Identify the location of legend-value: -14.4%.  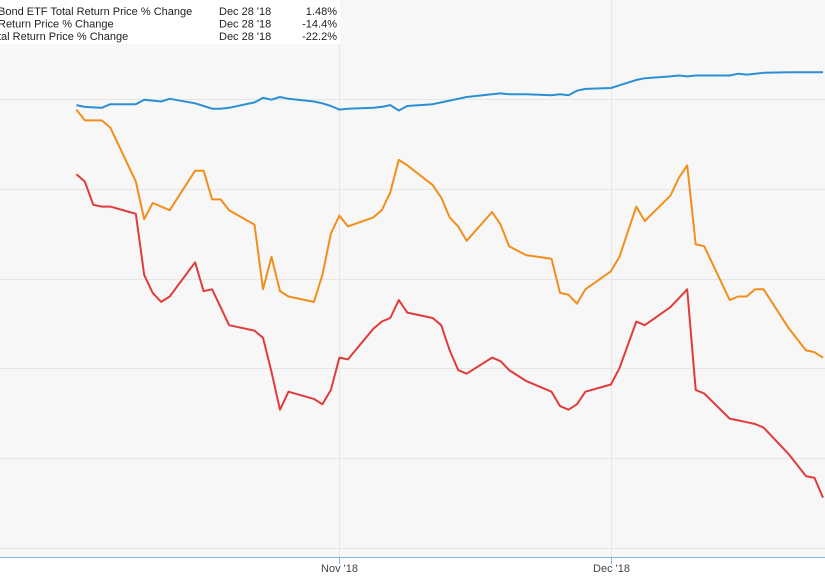
(319, 25).